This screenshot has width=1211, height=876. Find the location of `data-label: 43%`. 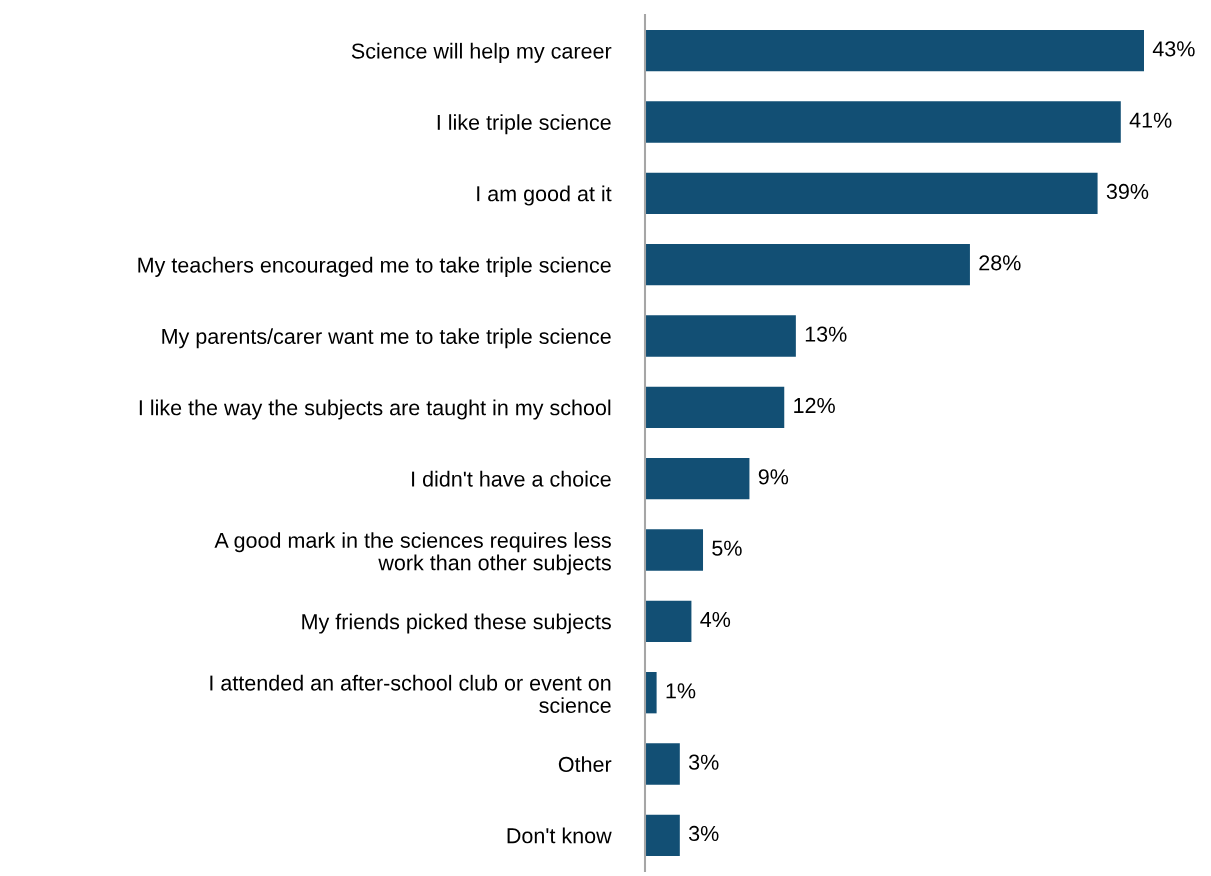

data-label: 43% is located at coordinates (1173, 49).